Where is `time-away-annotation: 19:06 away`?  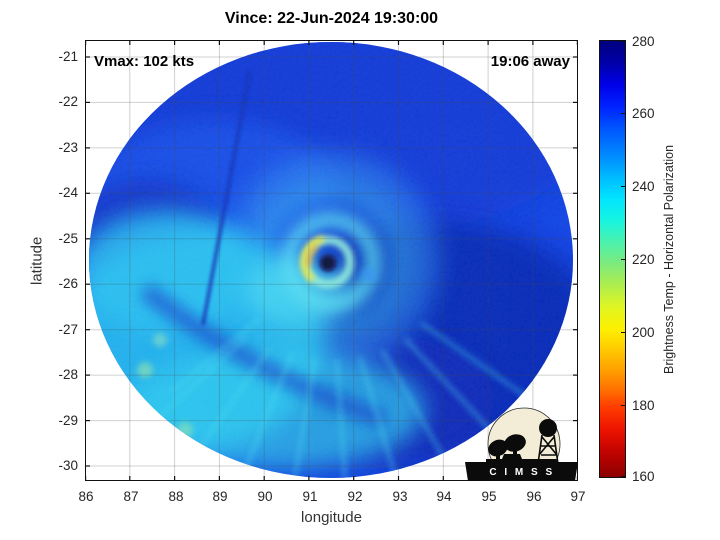
time-away-annotation: 19:06 away is located at coordinates (530, 61).